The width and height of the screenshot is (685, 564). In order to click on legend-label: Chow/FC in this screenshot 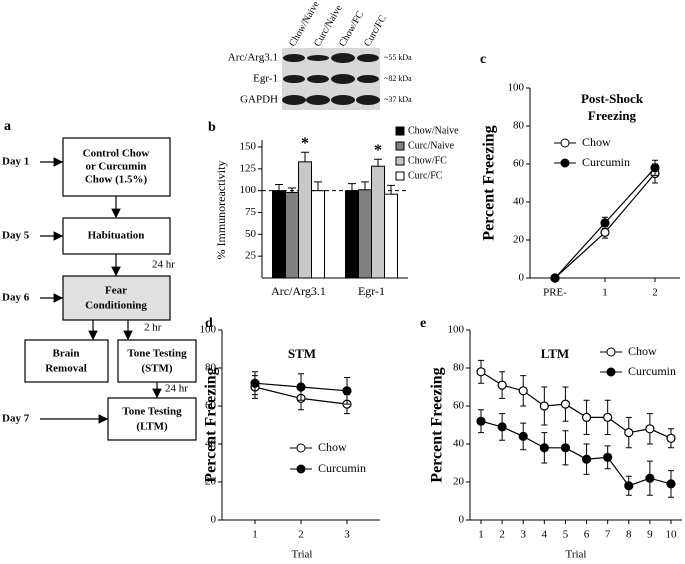, I will do `click(427, 160)`.